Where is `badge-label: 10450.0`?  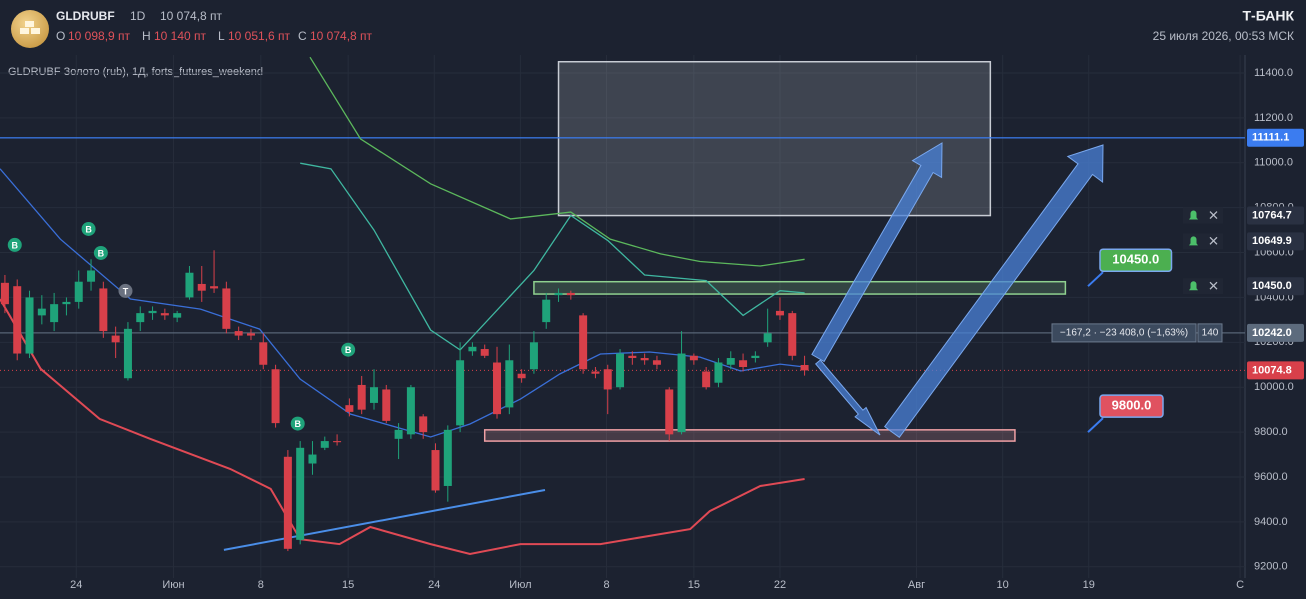 badge-label: 10450.0 is located at coordinates (1135, 259).